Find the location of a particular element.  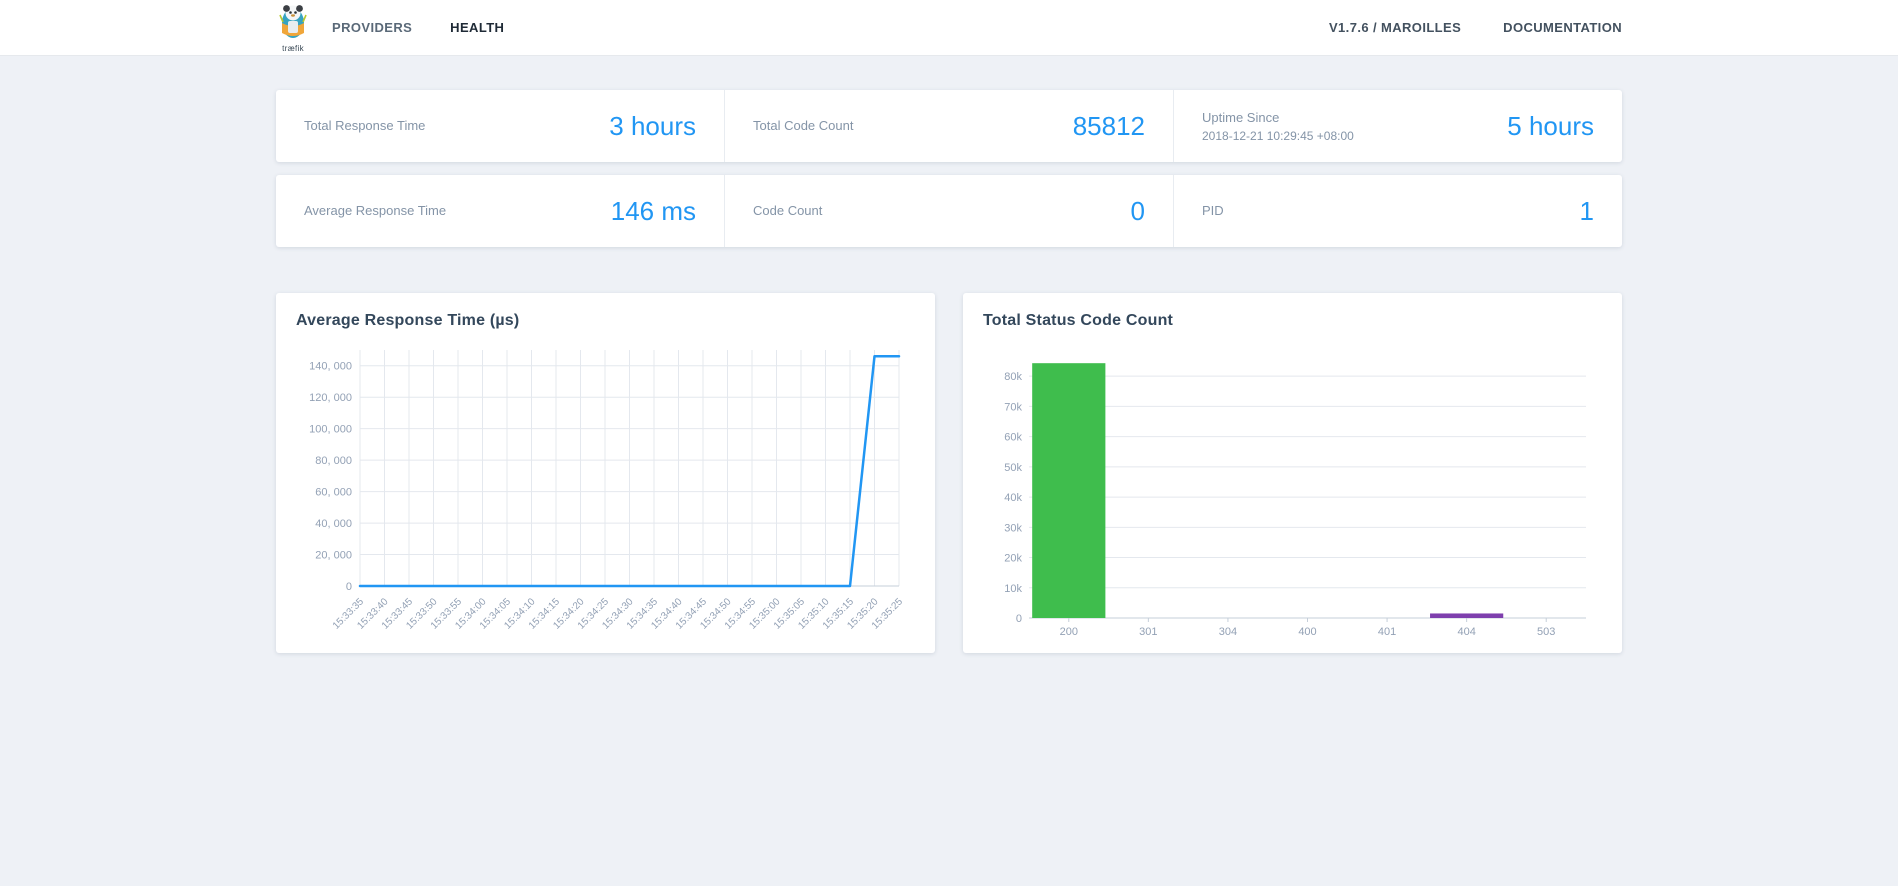

chart-title: Average Response Time (µs) is located at coordinates (408, 320).